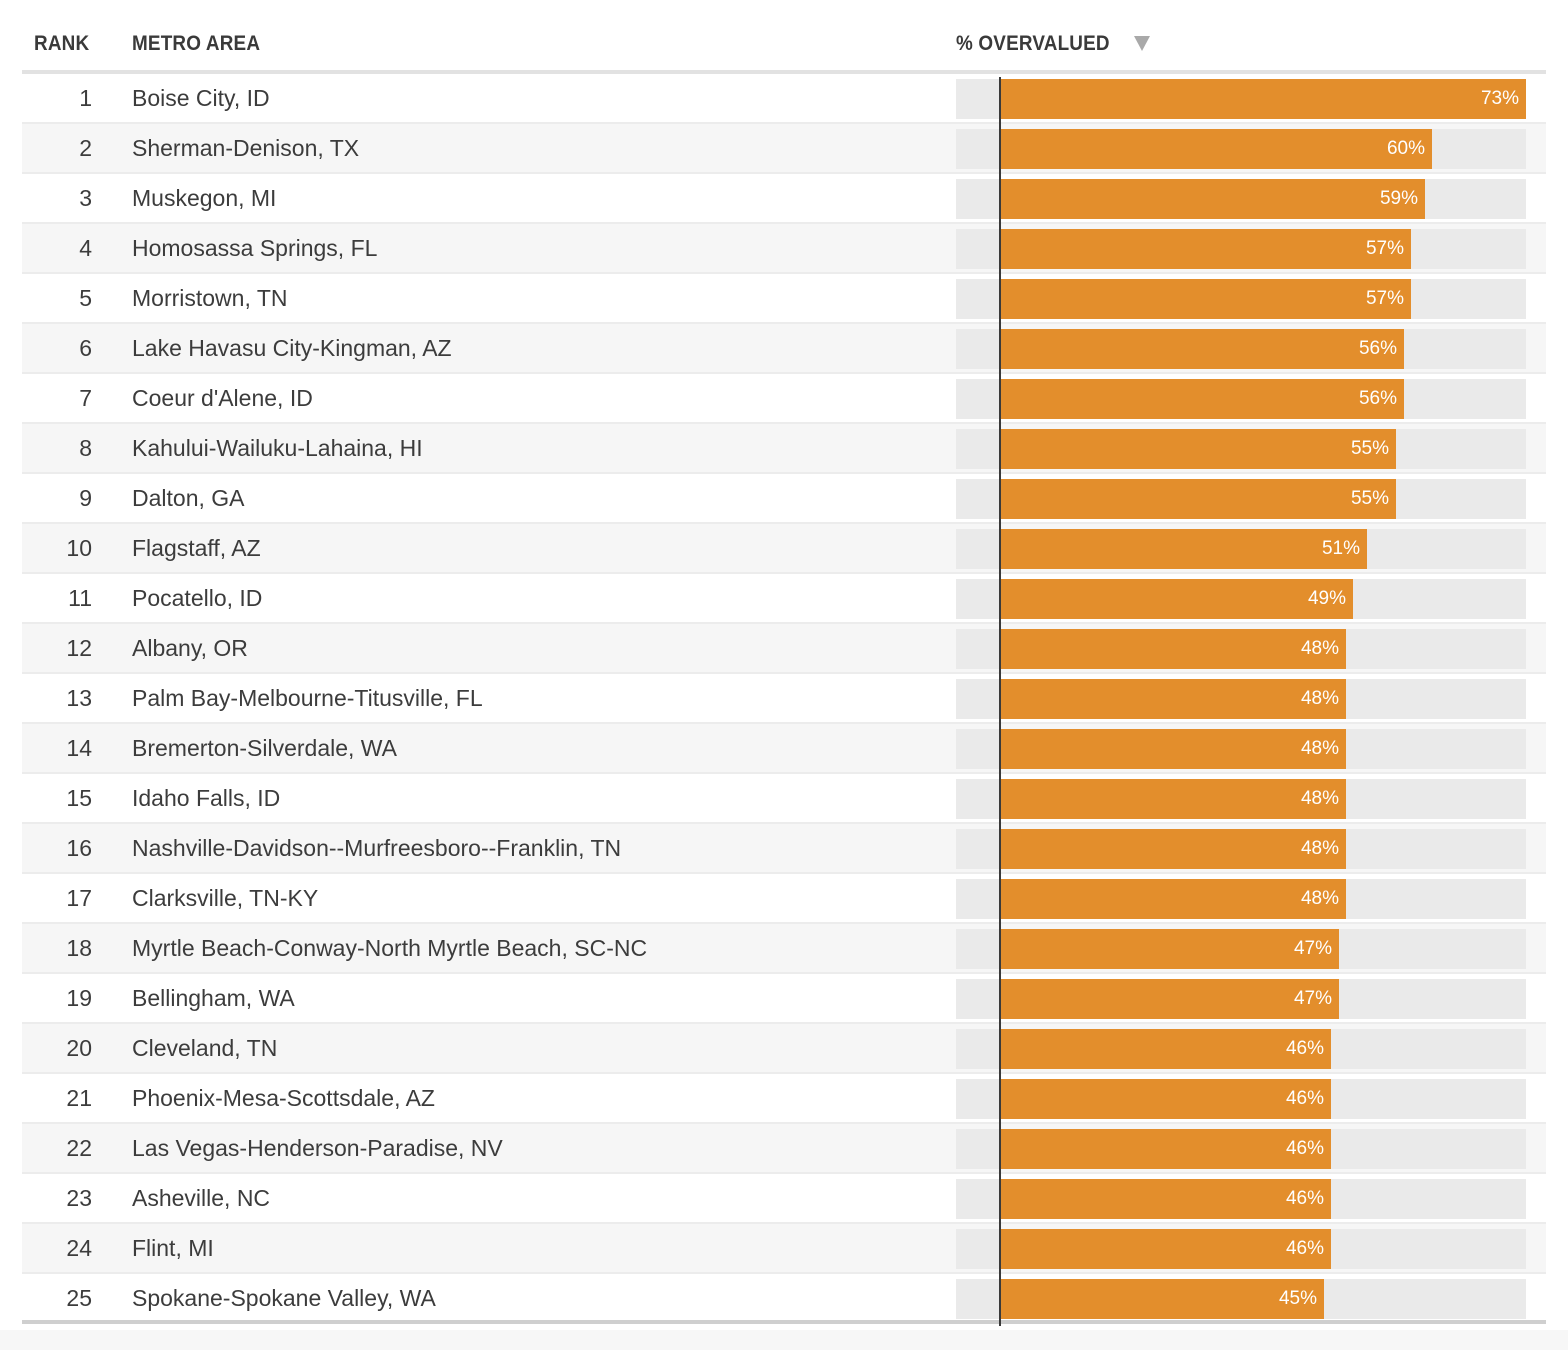  I want to click on metro-area-cell: Flagstaff, AZ, so click(196, 548).